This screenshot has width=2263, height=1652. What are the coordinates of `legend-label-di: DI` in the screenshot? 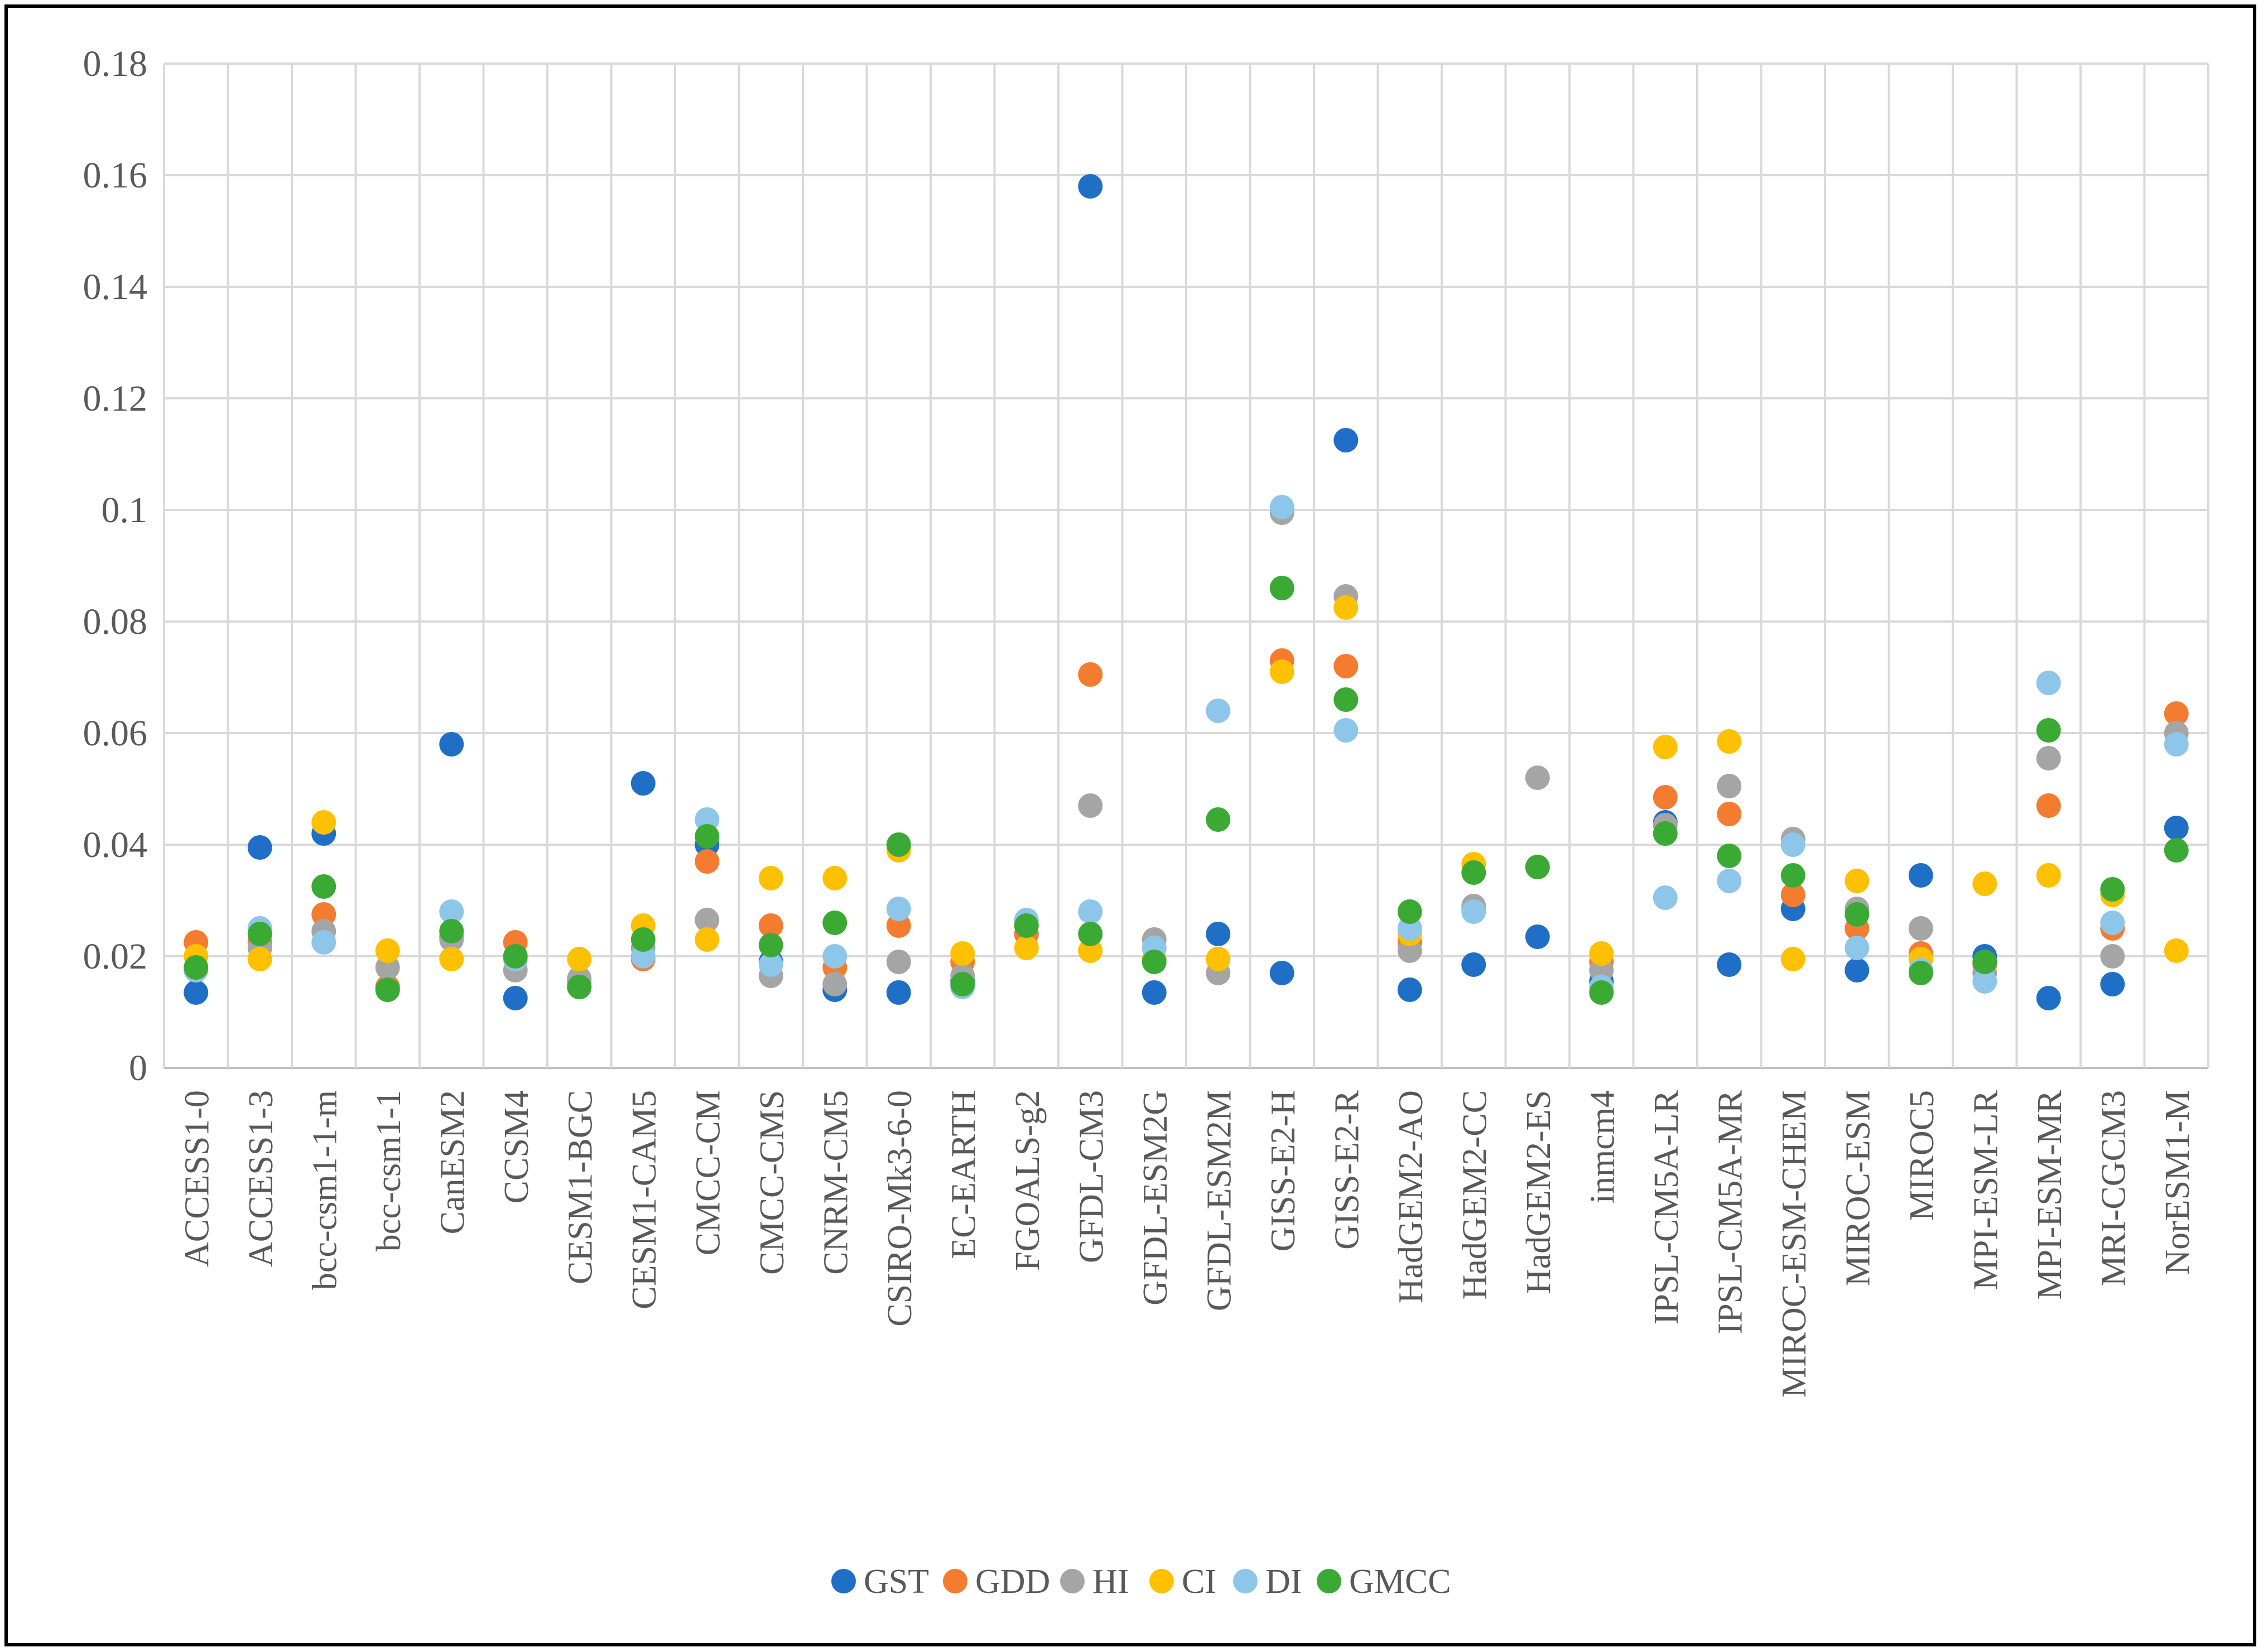 It's located at (1283, 1582).